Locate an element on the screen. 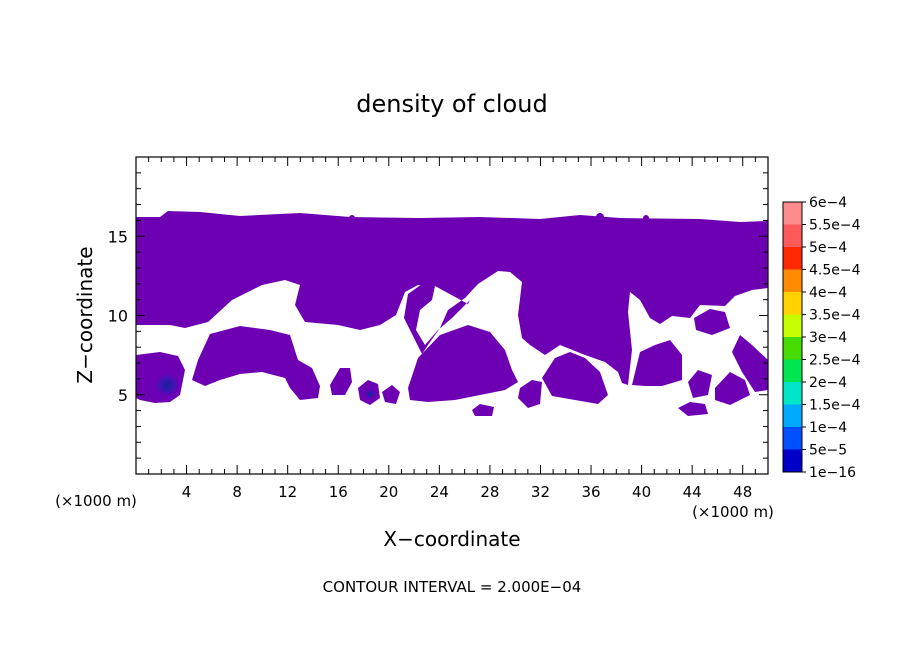  x-tick-label: 44 is located at coordinates (692, 492).